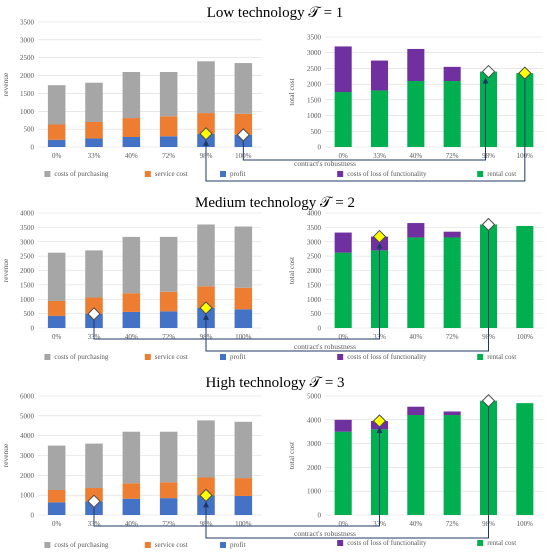 The height and width of the screenshot is (554, 550). I want to click on legend-swatch-service, so click(147, 174).